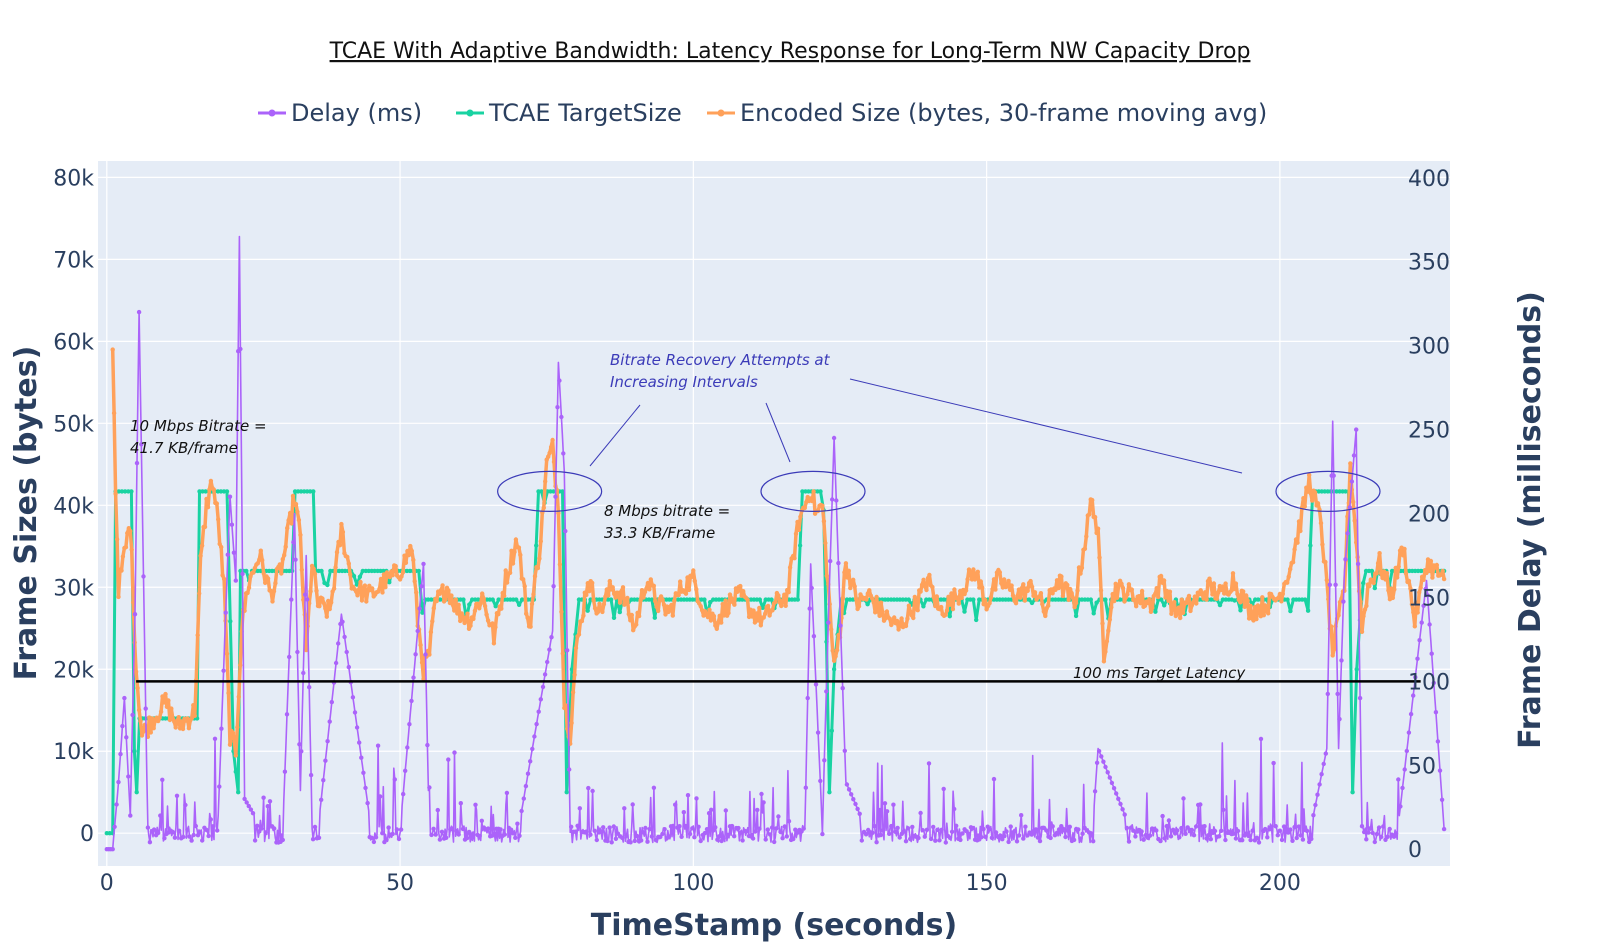 Image resolution: width=1612 pixels, height=949 pixels. Describe the element at coordinates (340, 113) in the screenshot. I see `legend-item: Delay (ms)` at that location.